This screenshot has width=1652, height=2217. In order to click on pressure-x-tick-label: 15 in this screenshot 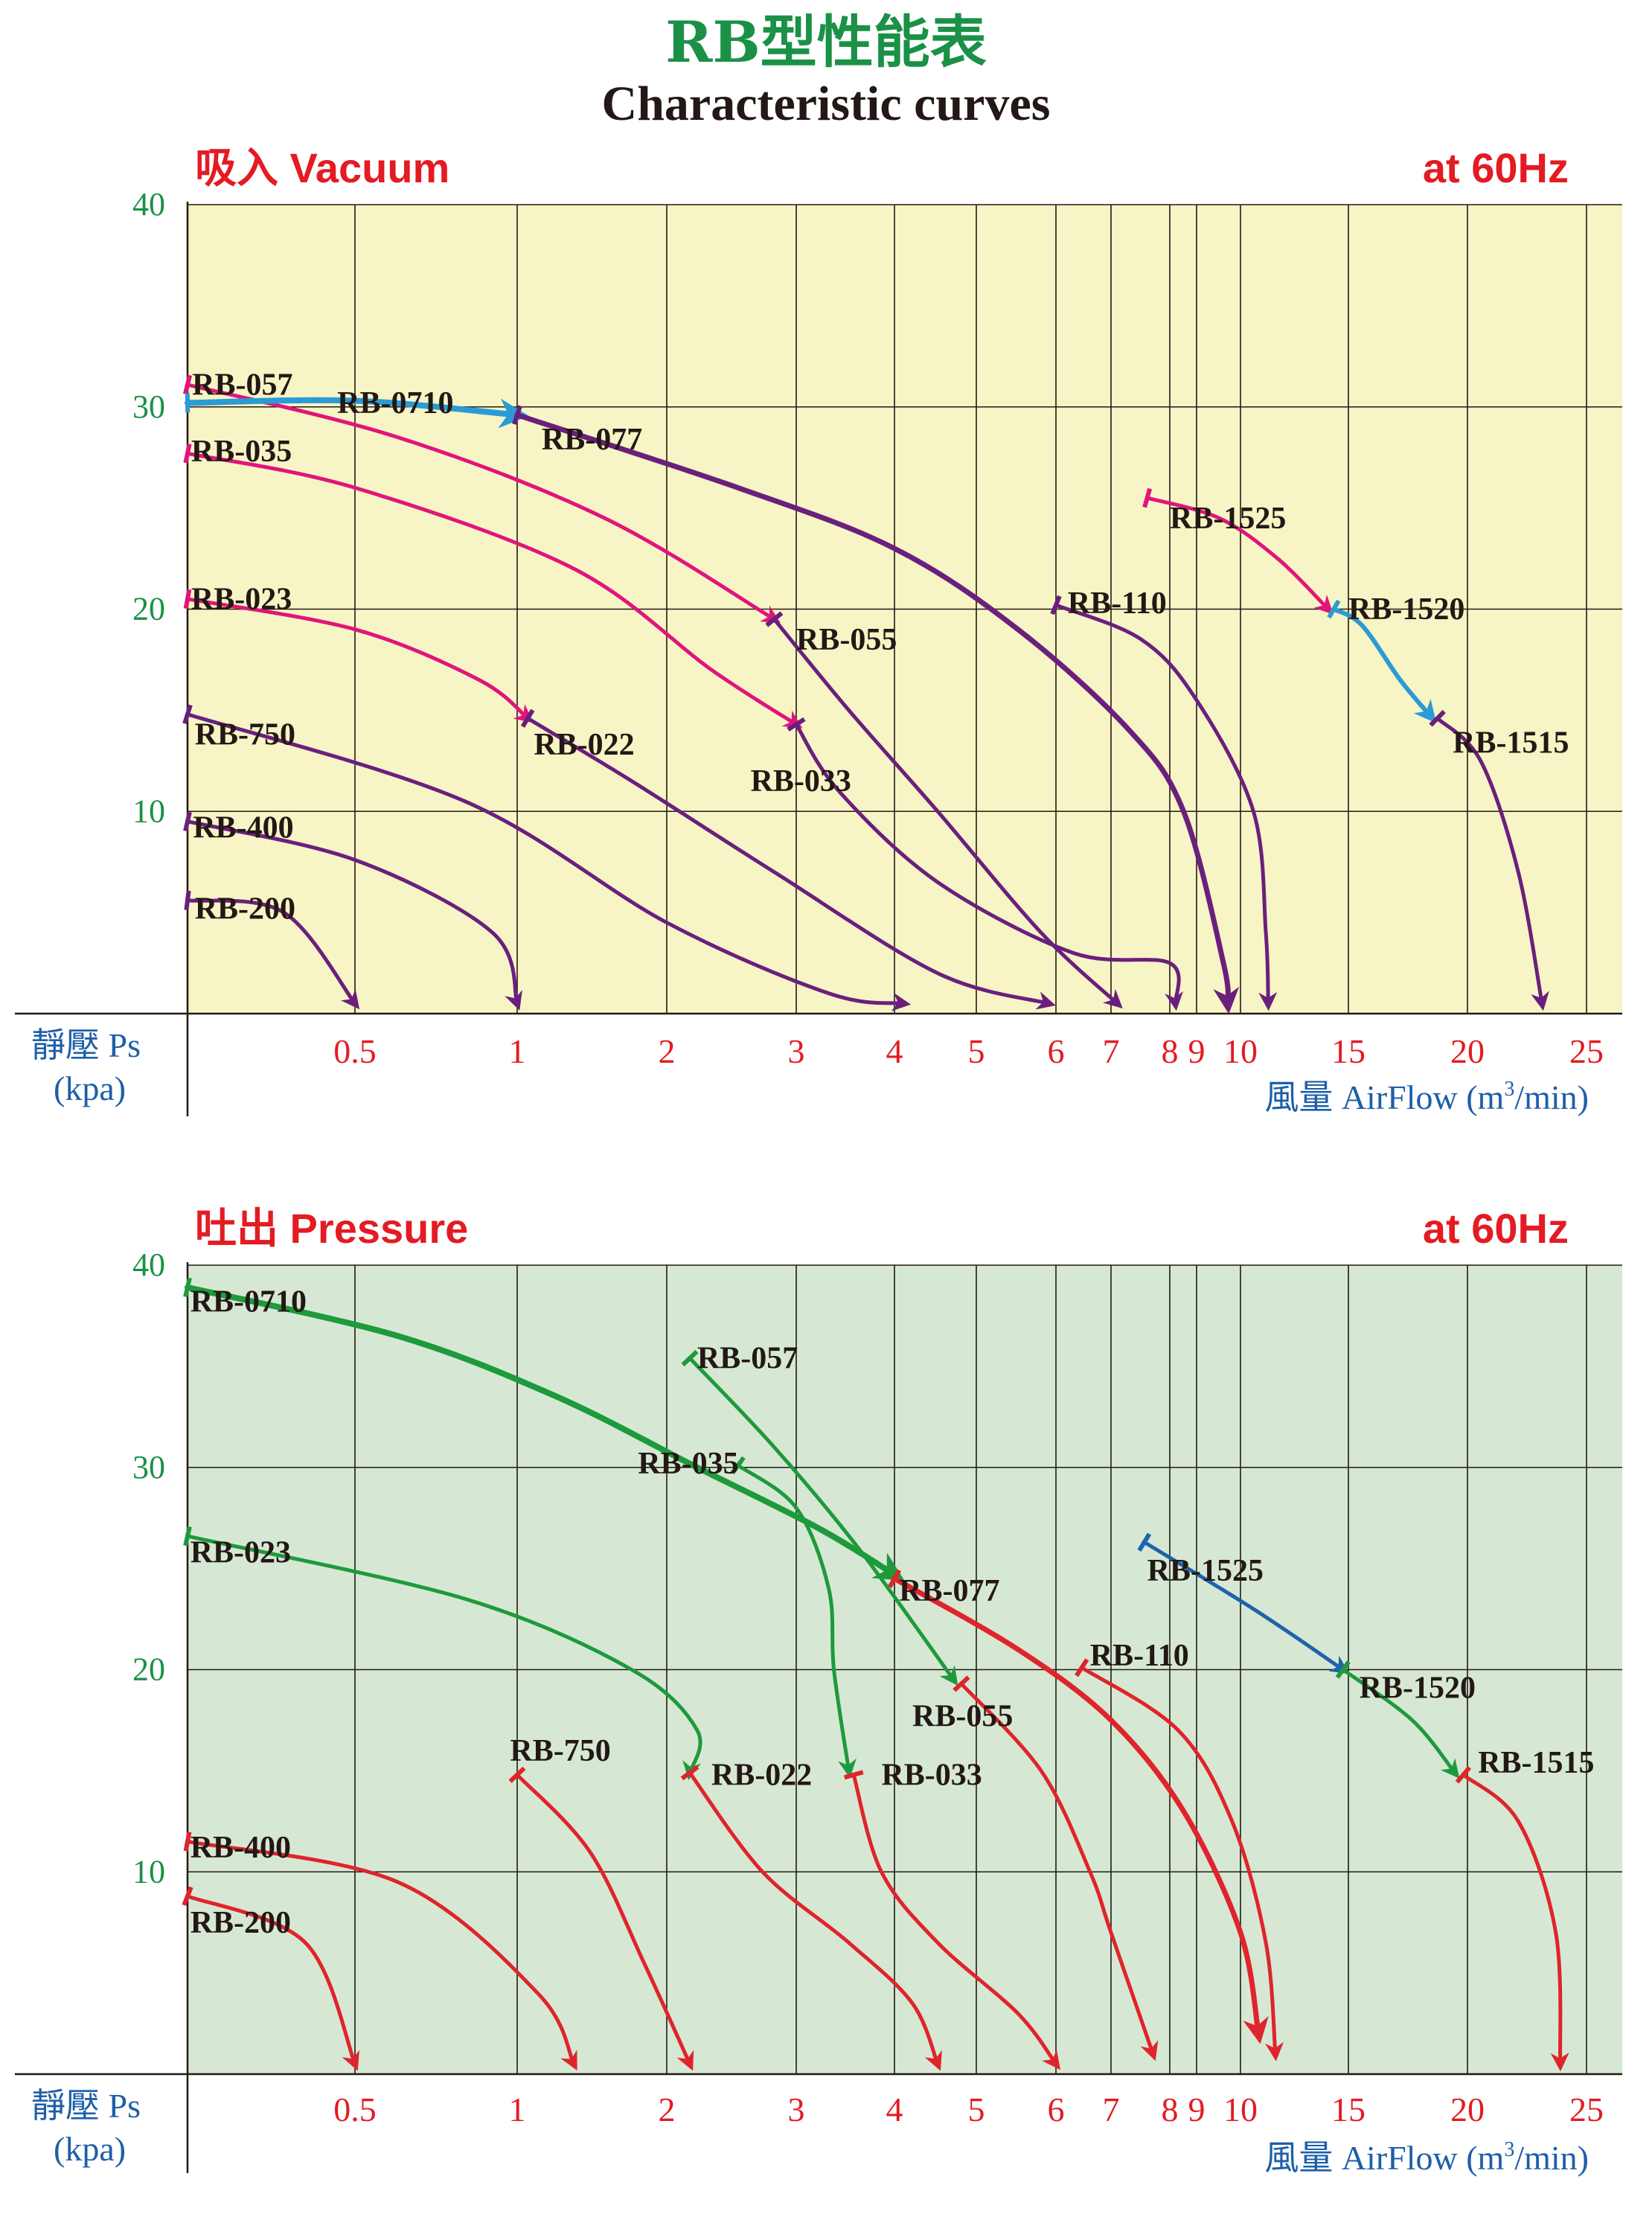, I will do `click(1348, 2109)`.